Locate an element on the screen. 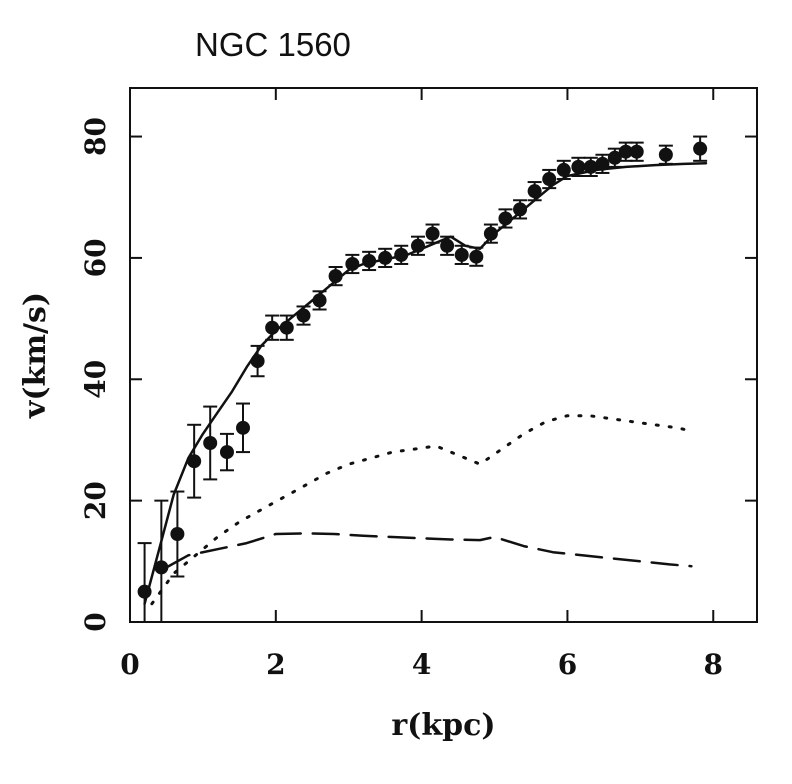 Image resolution: width=792 pixels, height=784 pixels. y-tick-label: 60 is located at coordinates (95, 257).